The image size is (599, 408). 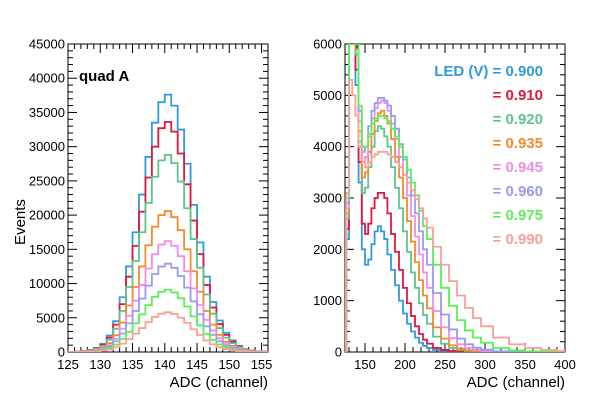 I want to click on x-tick-label: 400, so click(x=565, y=364).